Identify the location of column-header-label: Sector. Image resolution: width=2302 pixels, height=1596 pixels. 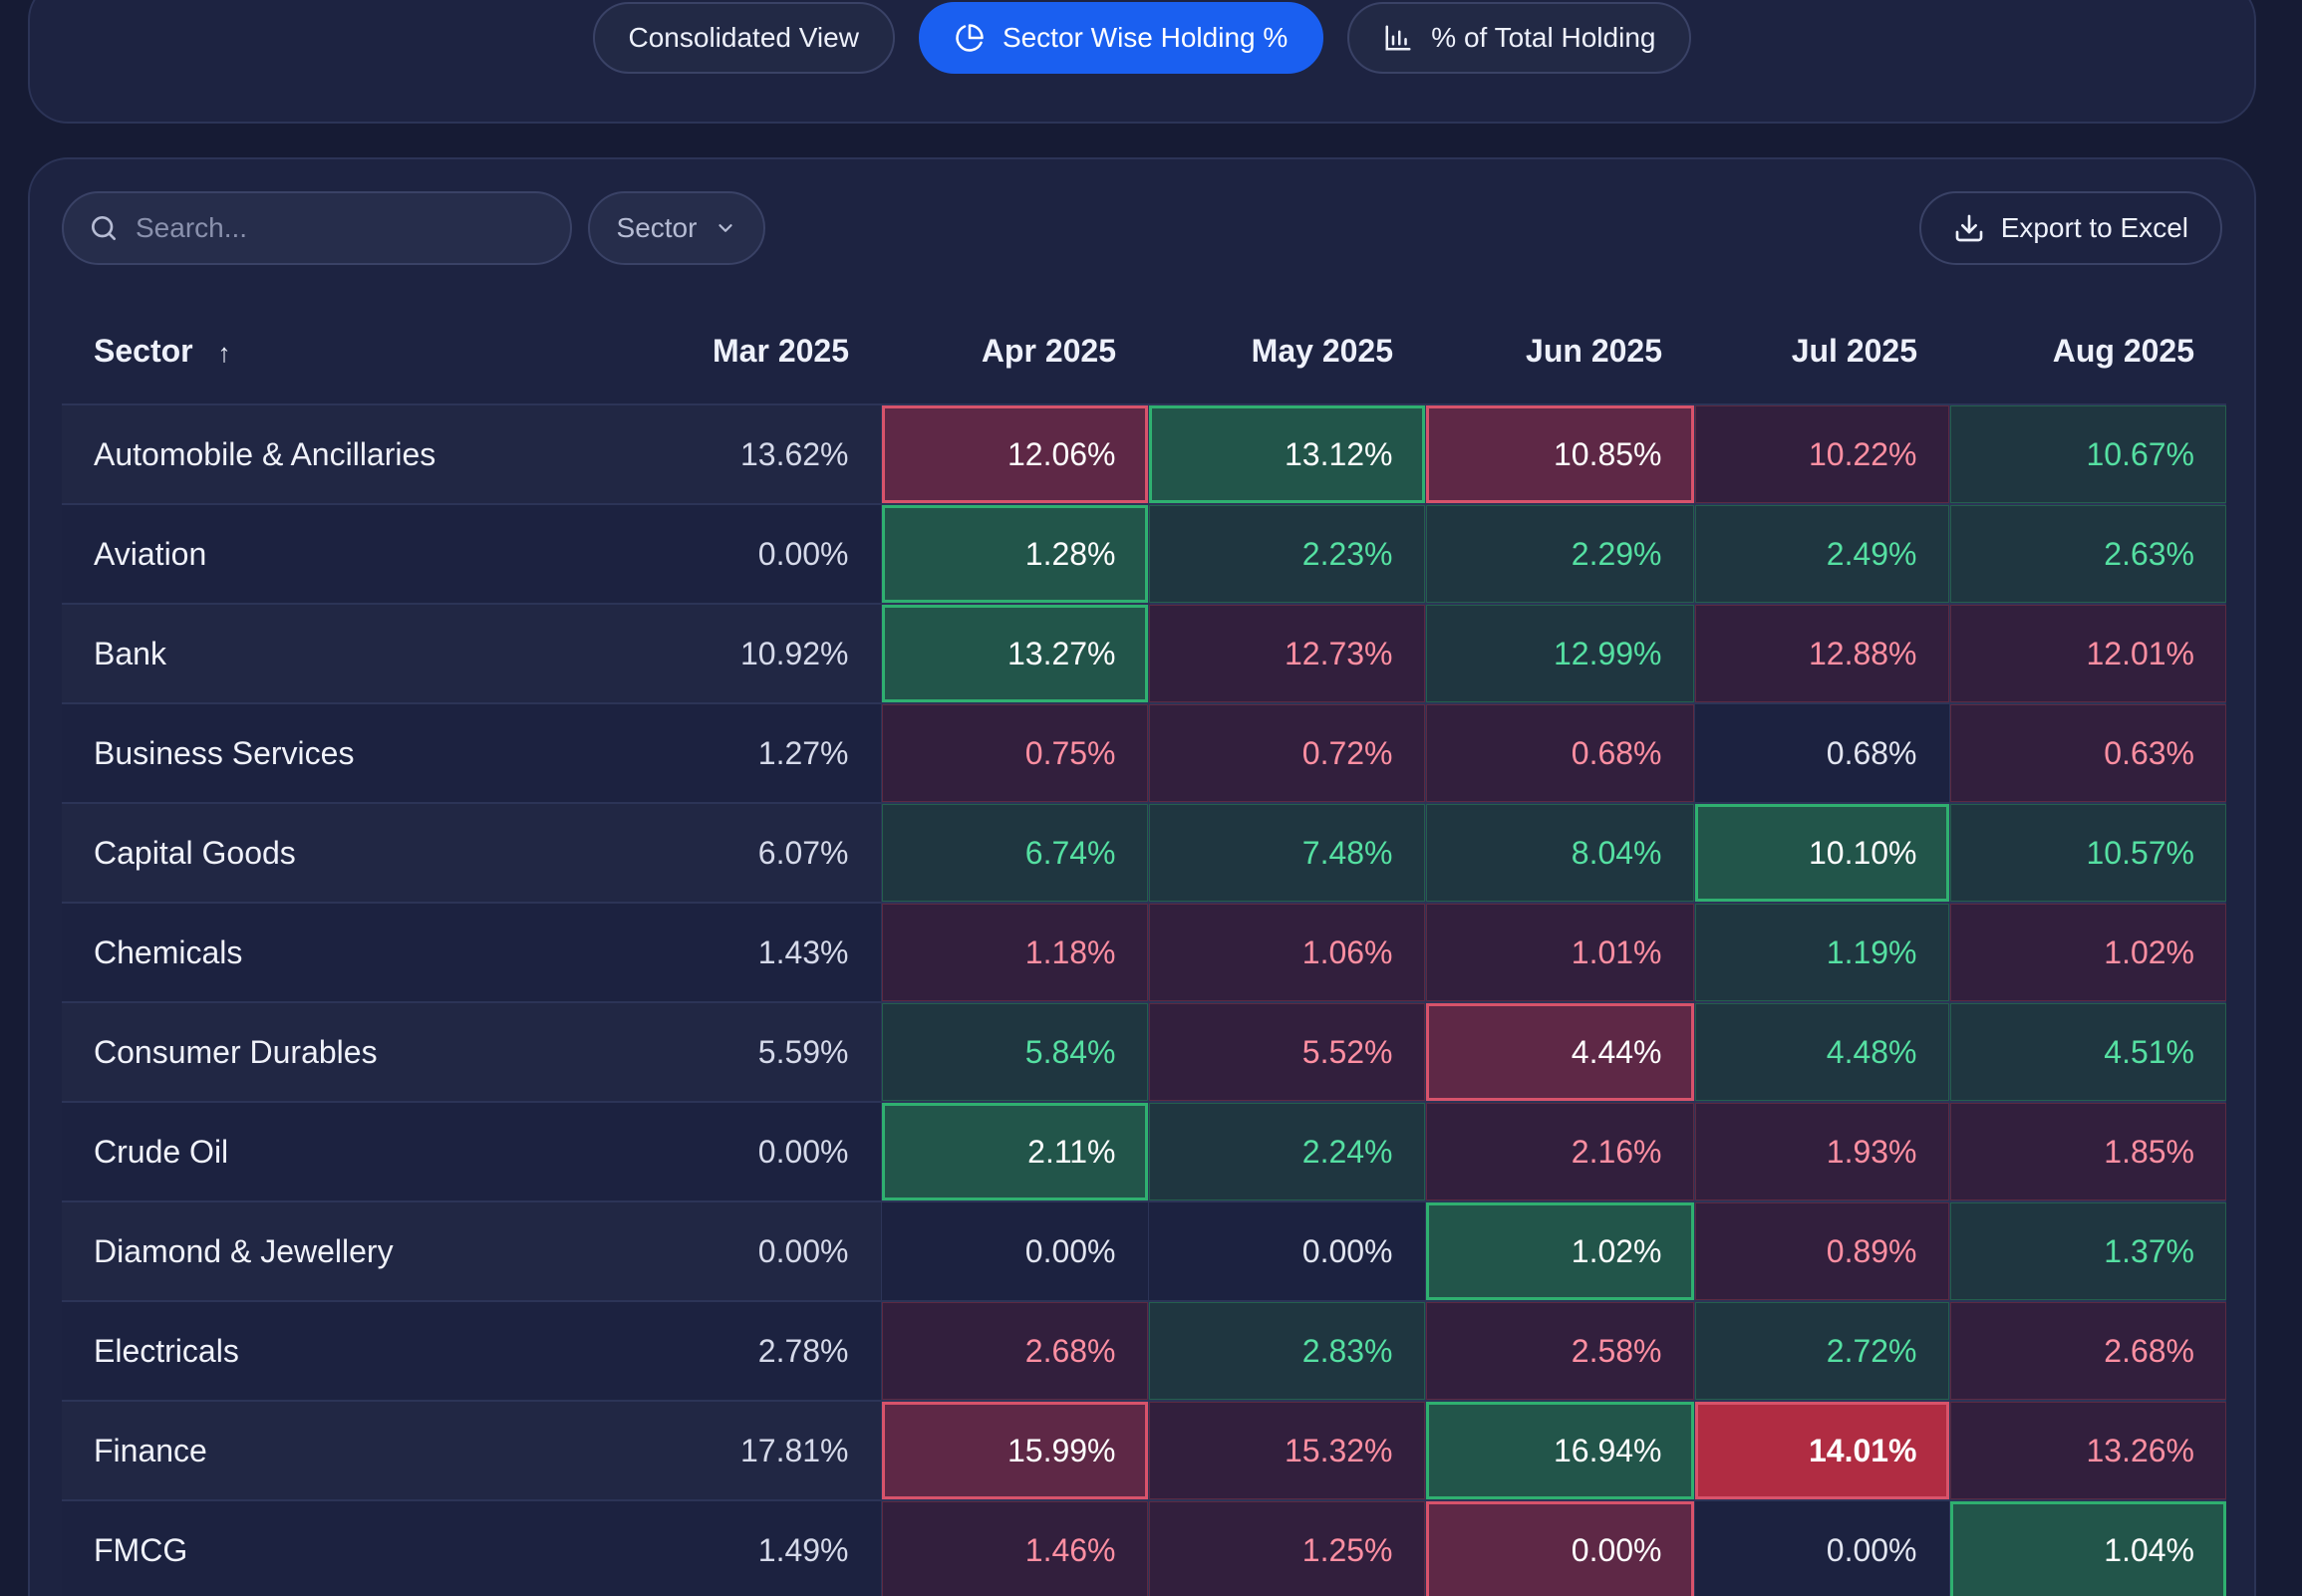
(143, 351).